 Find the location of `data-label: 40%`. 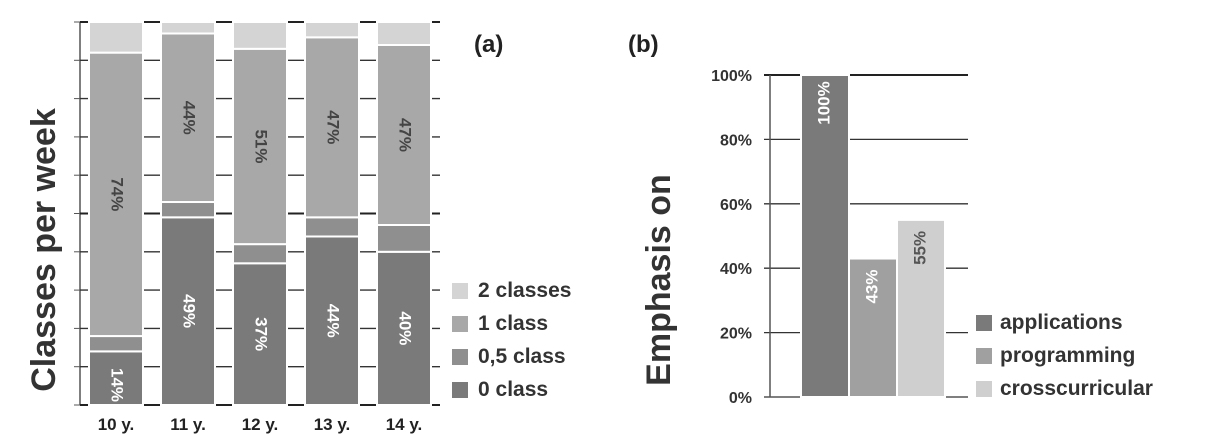

data-label: 40% is located at coordinates (405, 328).